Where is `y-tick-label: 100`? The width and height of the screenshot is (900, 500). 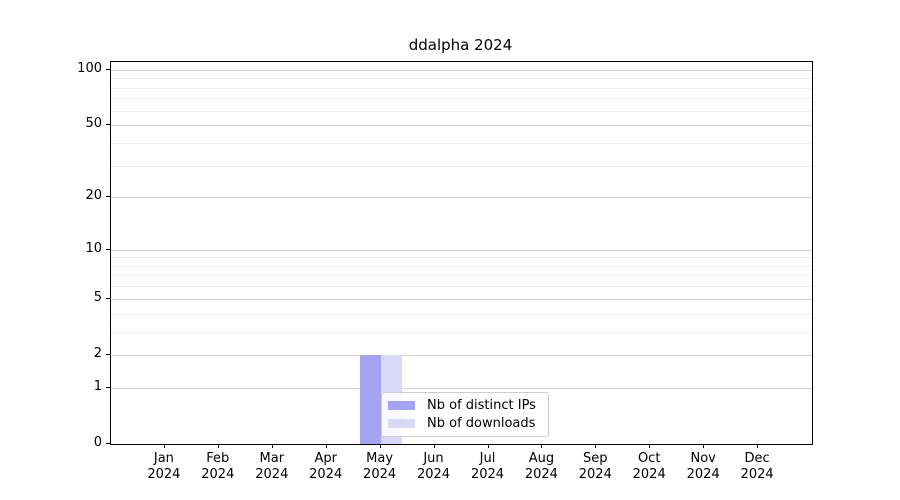 y-tick-label: 100 is located at coordinates (89, 68).